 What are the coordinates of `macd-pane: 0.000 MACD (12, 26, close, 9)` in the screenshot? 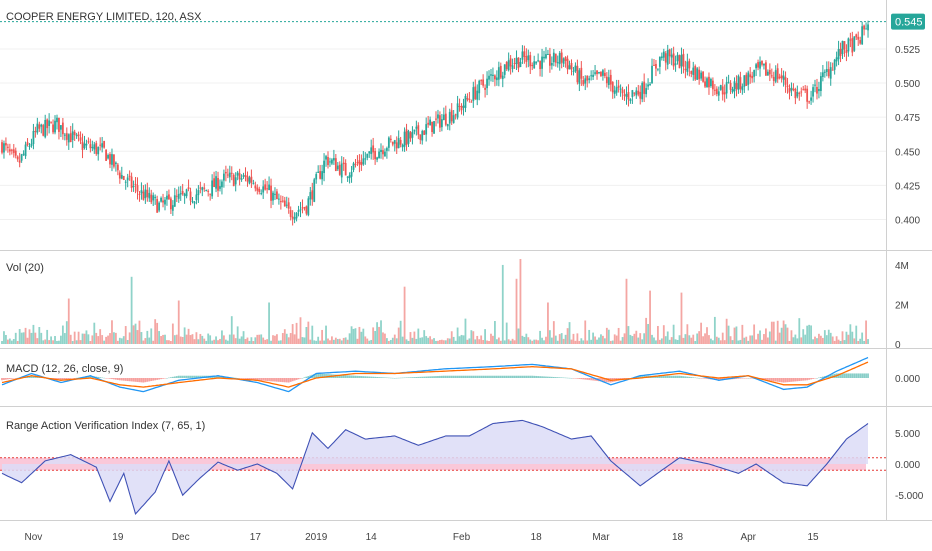 It's located at (466, 377).